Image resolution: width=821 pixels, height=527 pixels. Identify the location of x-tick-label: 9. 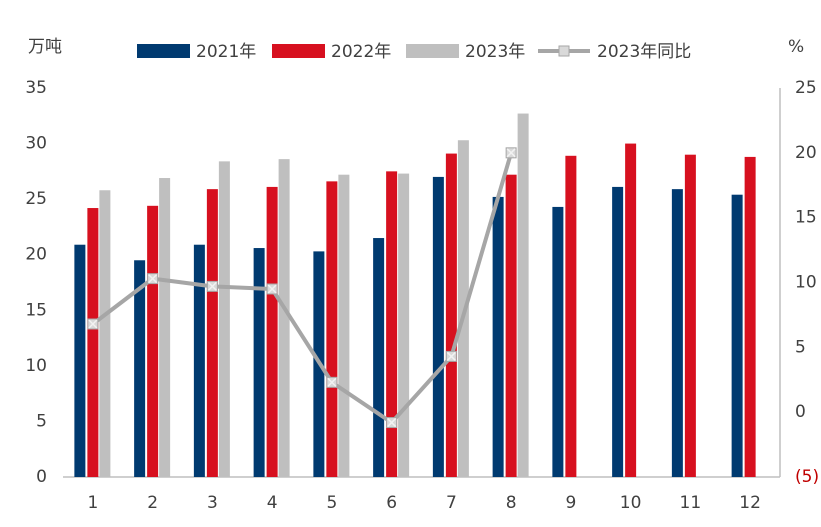
(570, 503).